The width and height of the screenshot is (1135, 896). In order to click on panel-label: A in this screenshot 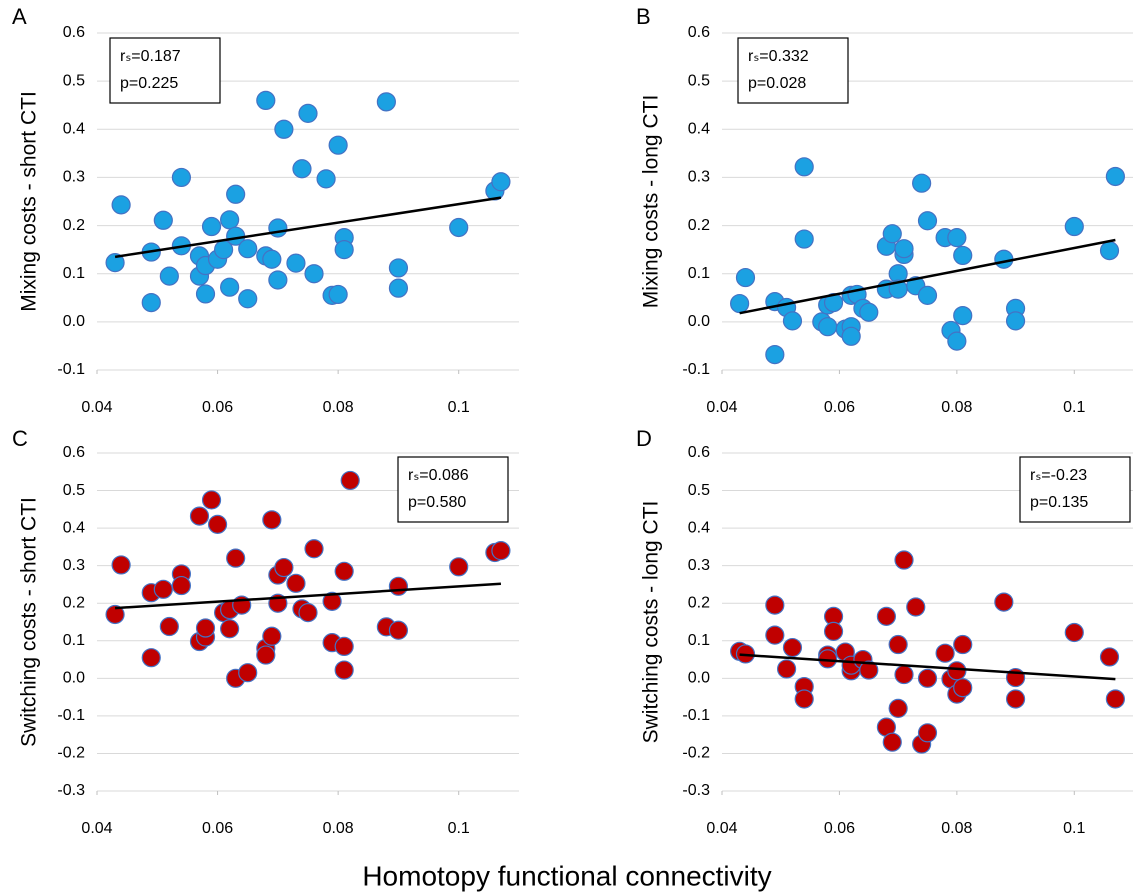, I will do `click(19, 16)`.